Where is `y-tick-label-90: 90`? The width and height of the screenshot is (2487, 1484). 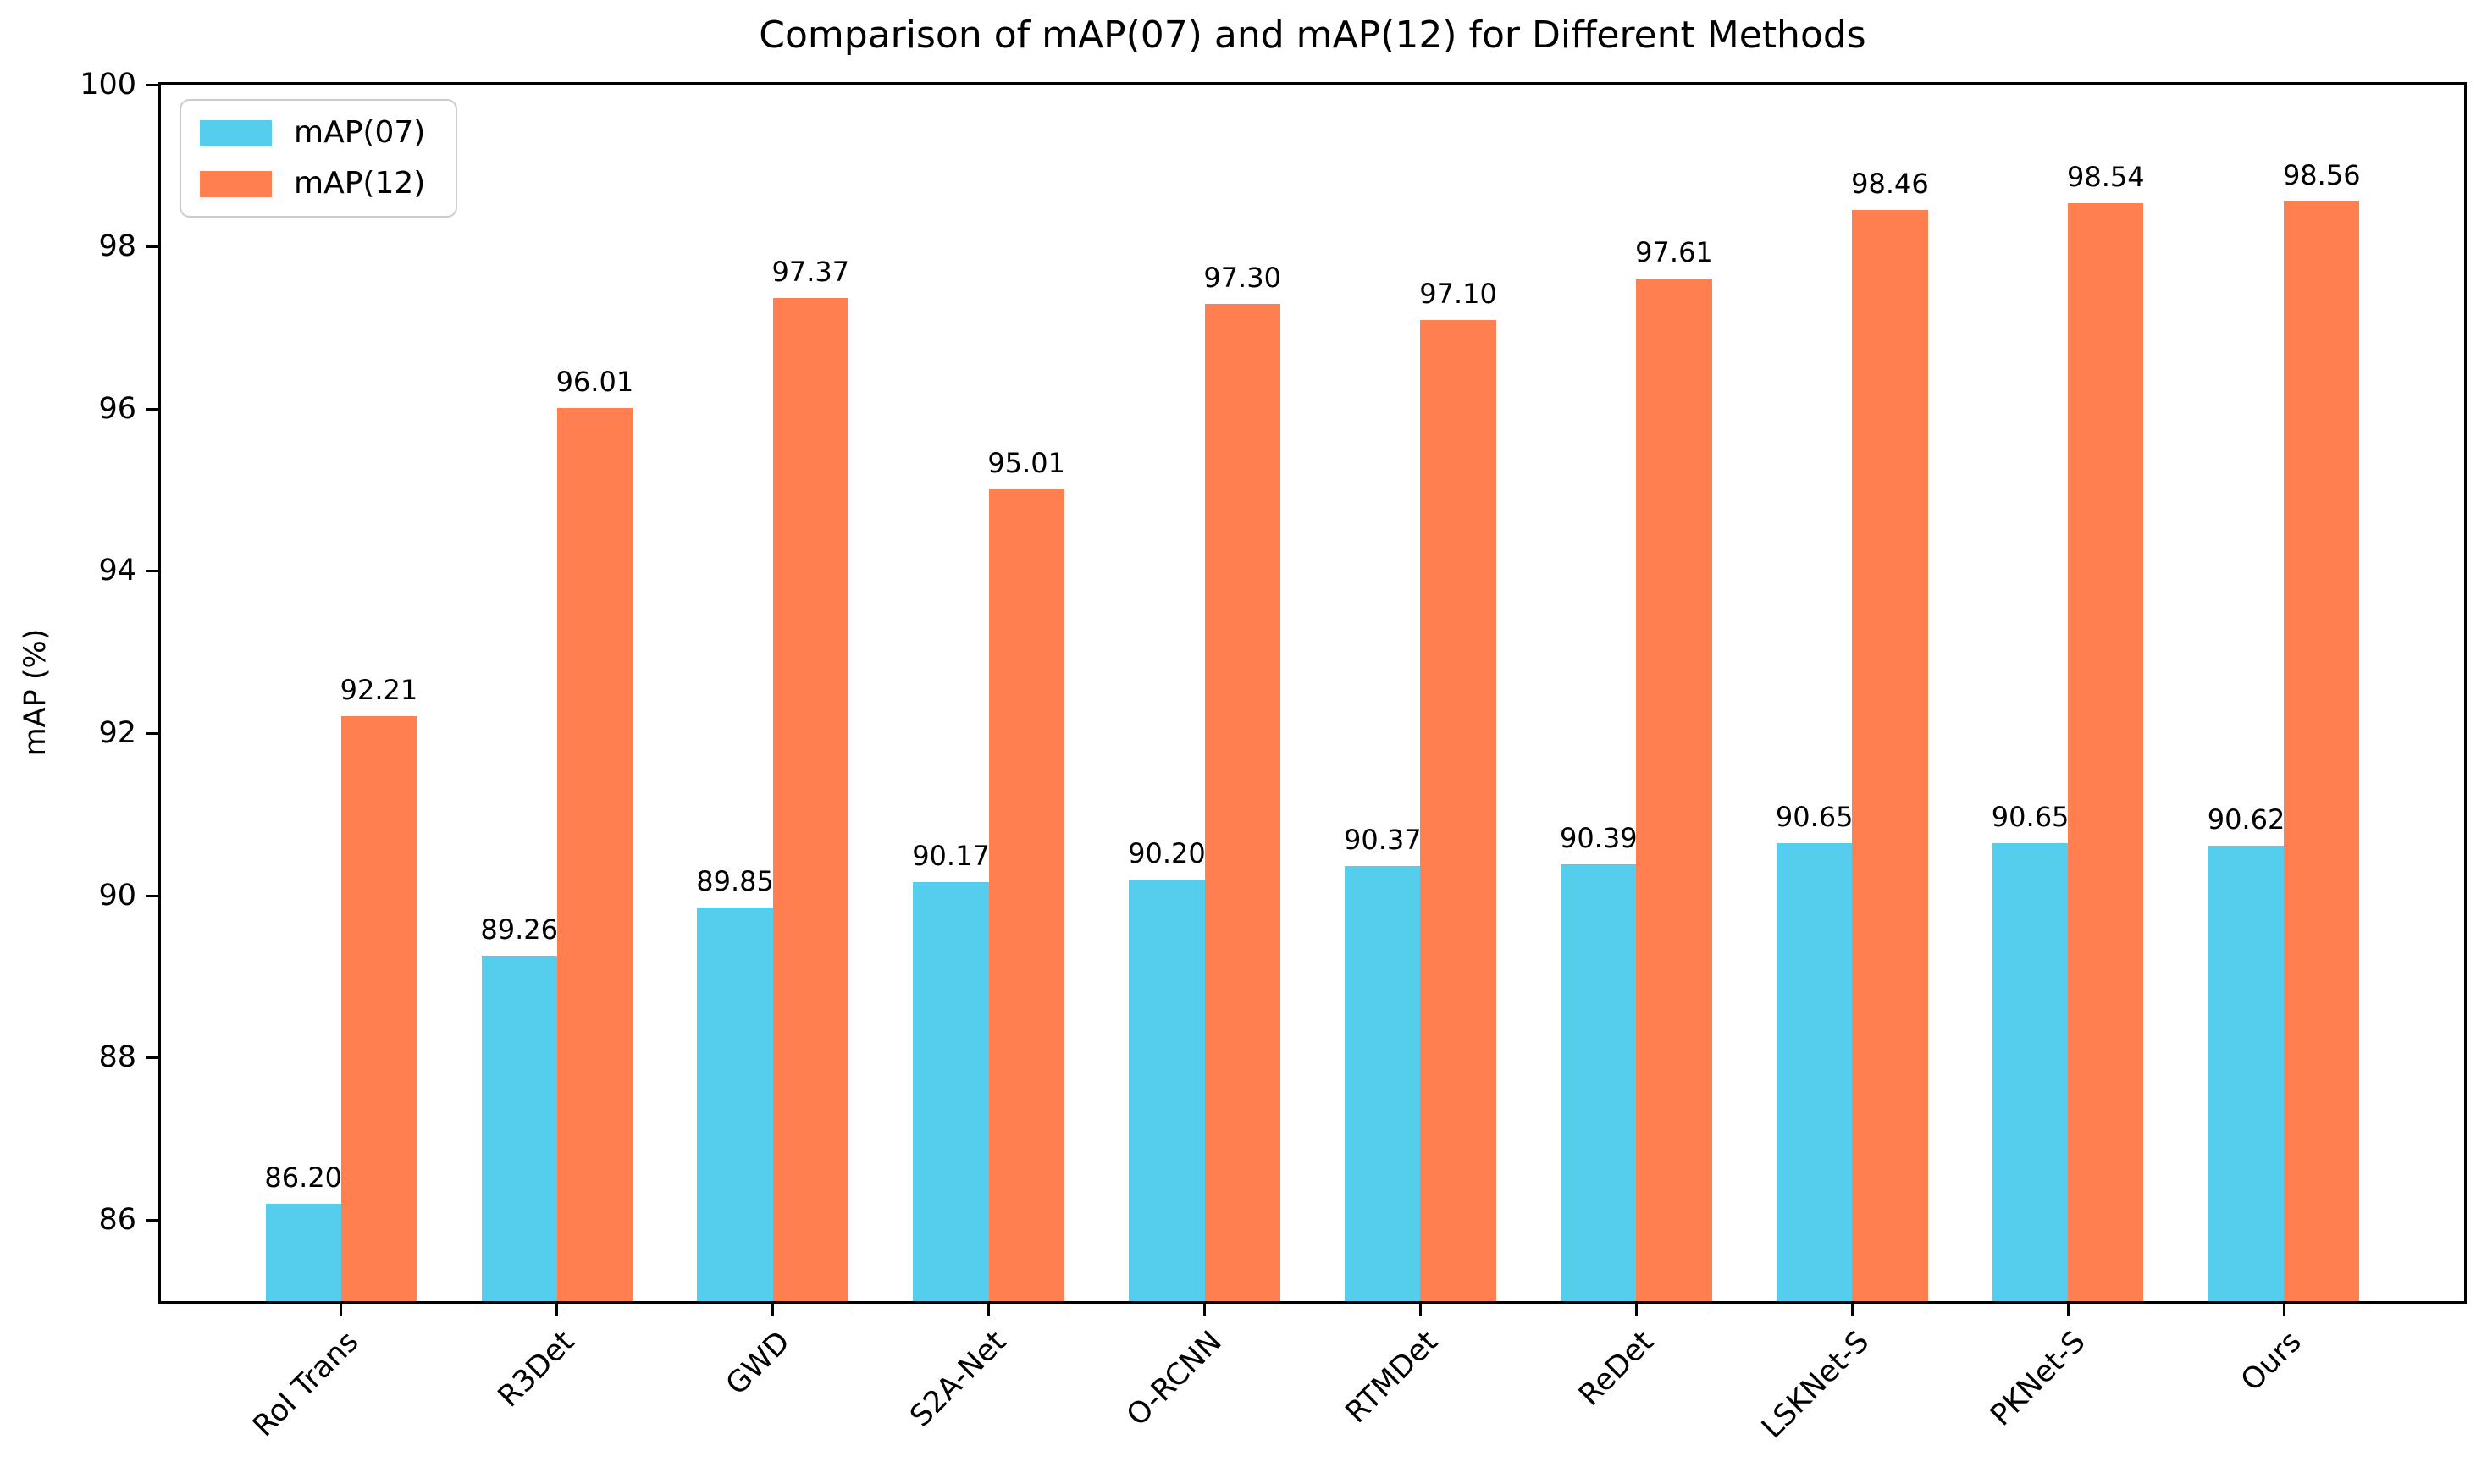 y-tick-label-90: 90 is located at coordinates (117, 895).